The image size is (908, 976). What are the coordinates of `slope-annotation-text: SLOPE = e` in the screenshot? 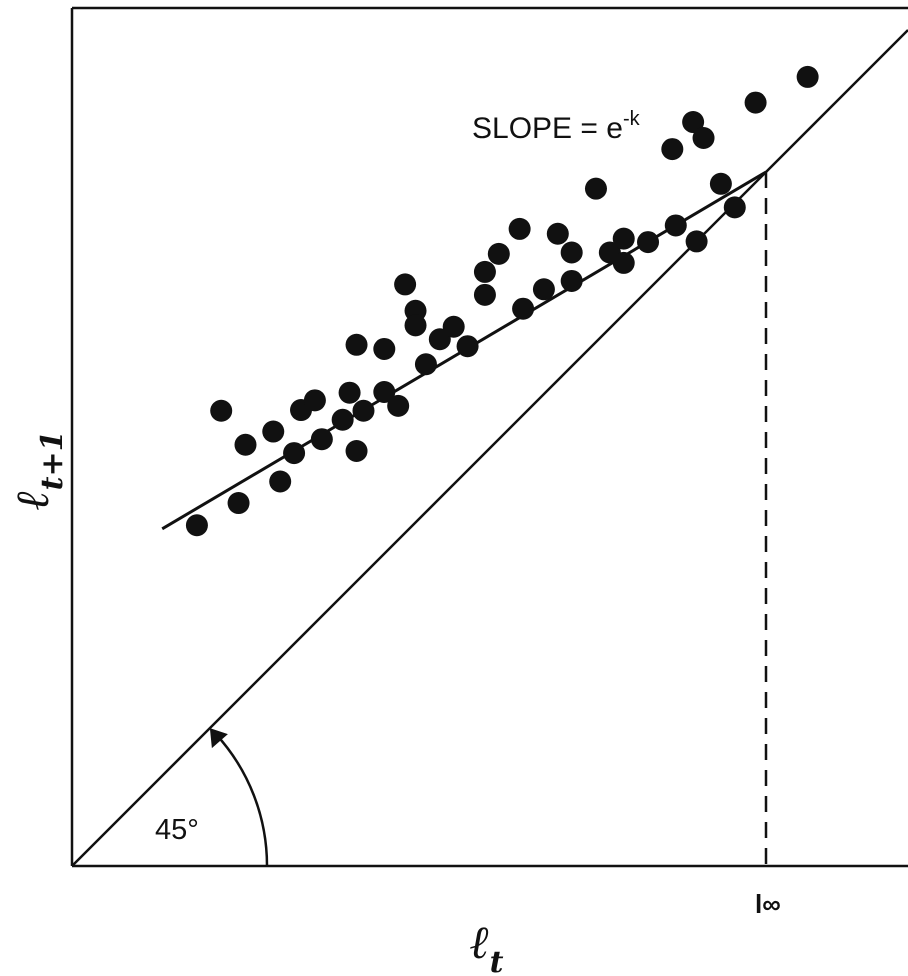 It's located at (547, 128).